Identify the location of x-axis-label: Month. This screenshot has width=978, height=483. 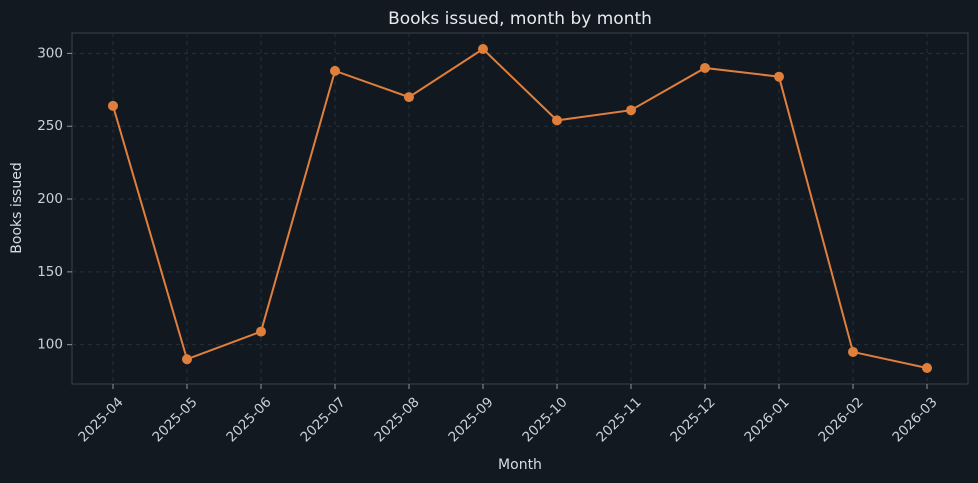
(520, 465).